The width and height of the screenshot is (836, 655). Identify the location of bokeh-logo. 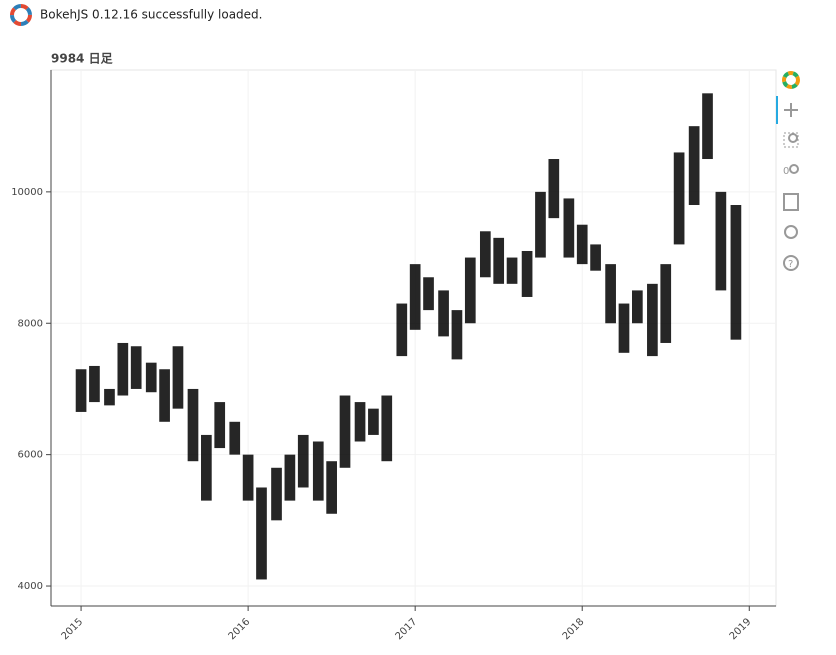
(21, 15).